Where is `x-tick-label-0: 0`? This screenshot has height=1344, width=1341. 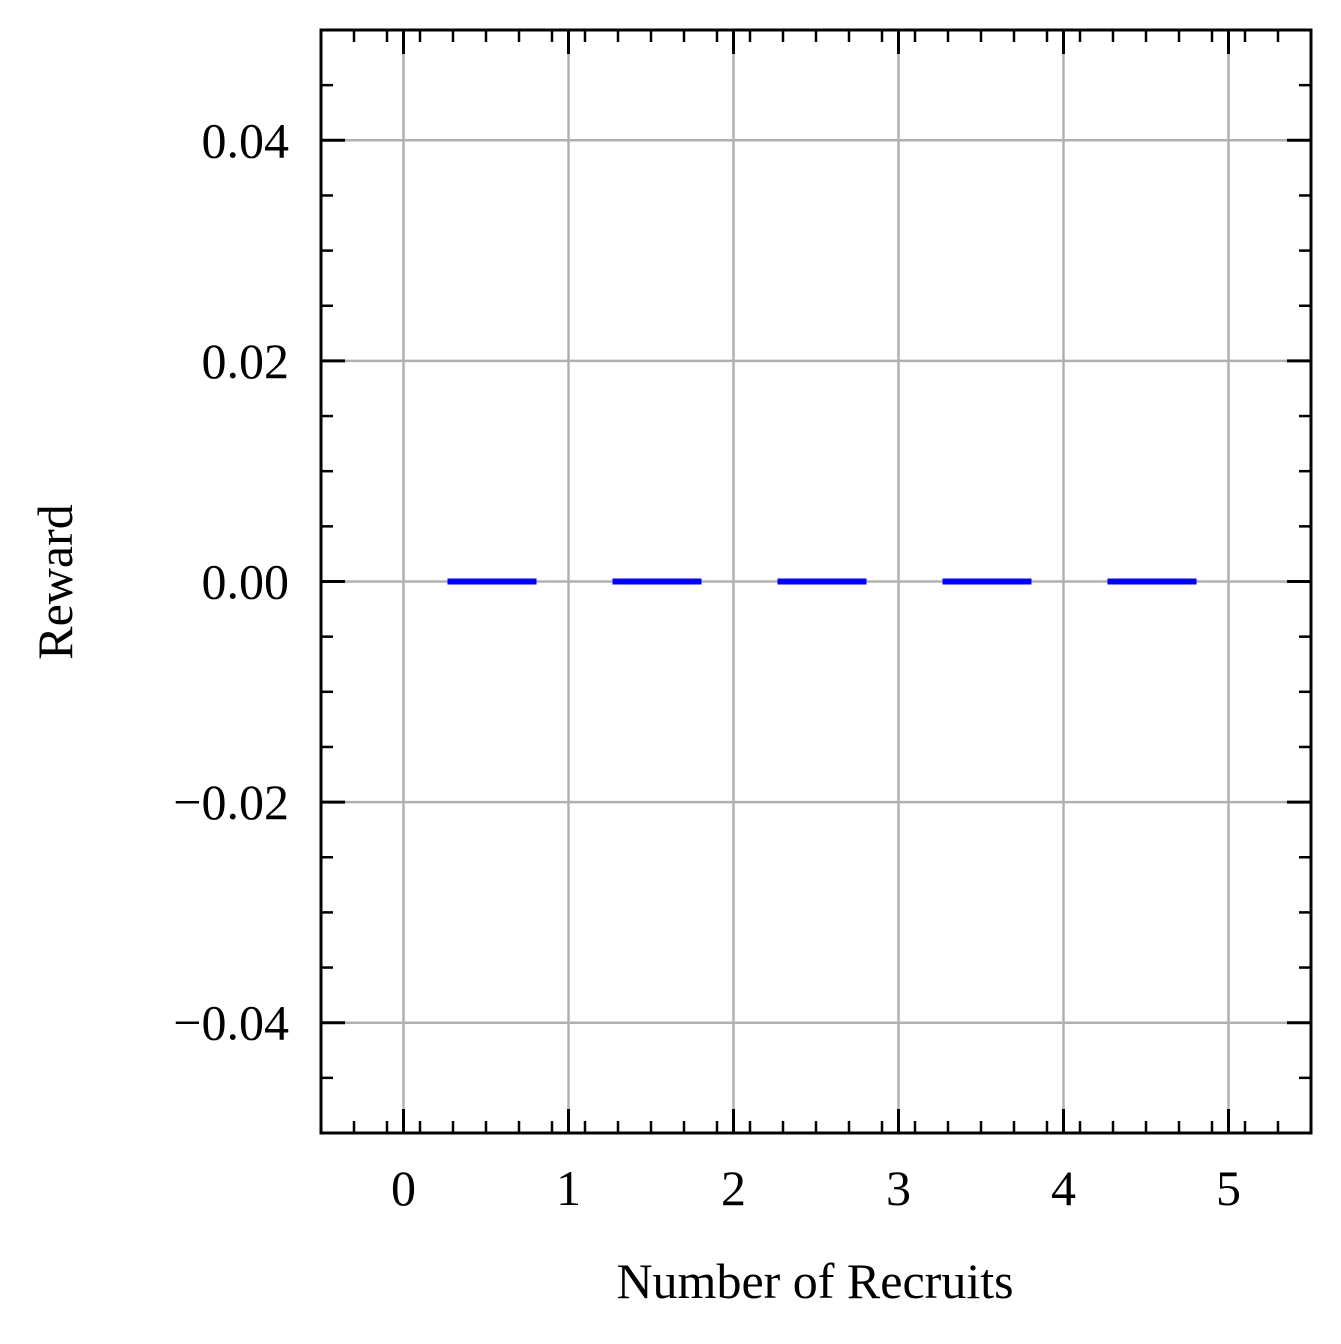
x-tick-label-0: 0 is located at coordinates (403, 1188).